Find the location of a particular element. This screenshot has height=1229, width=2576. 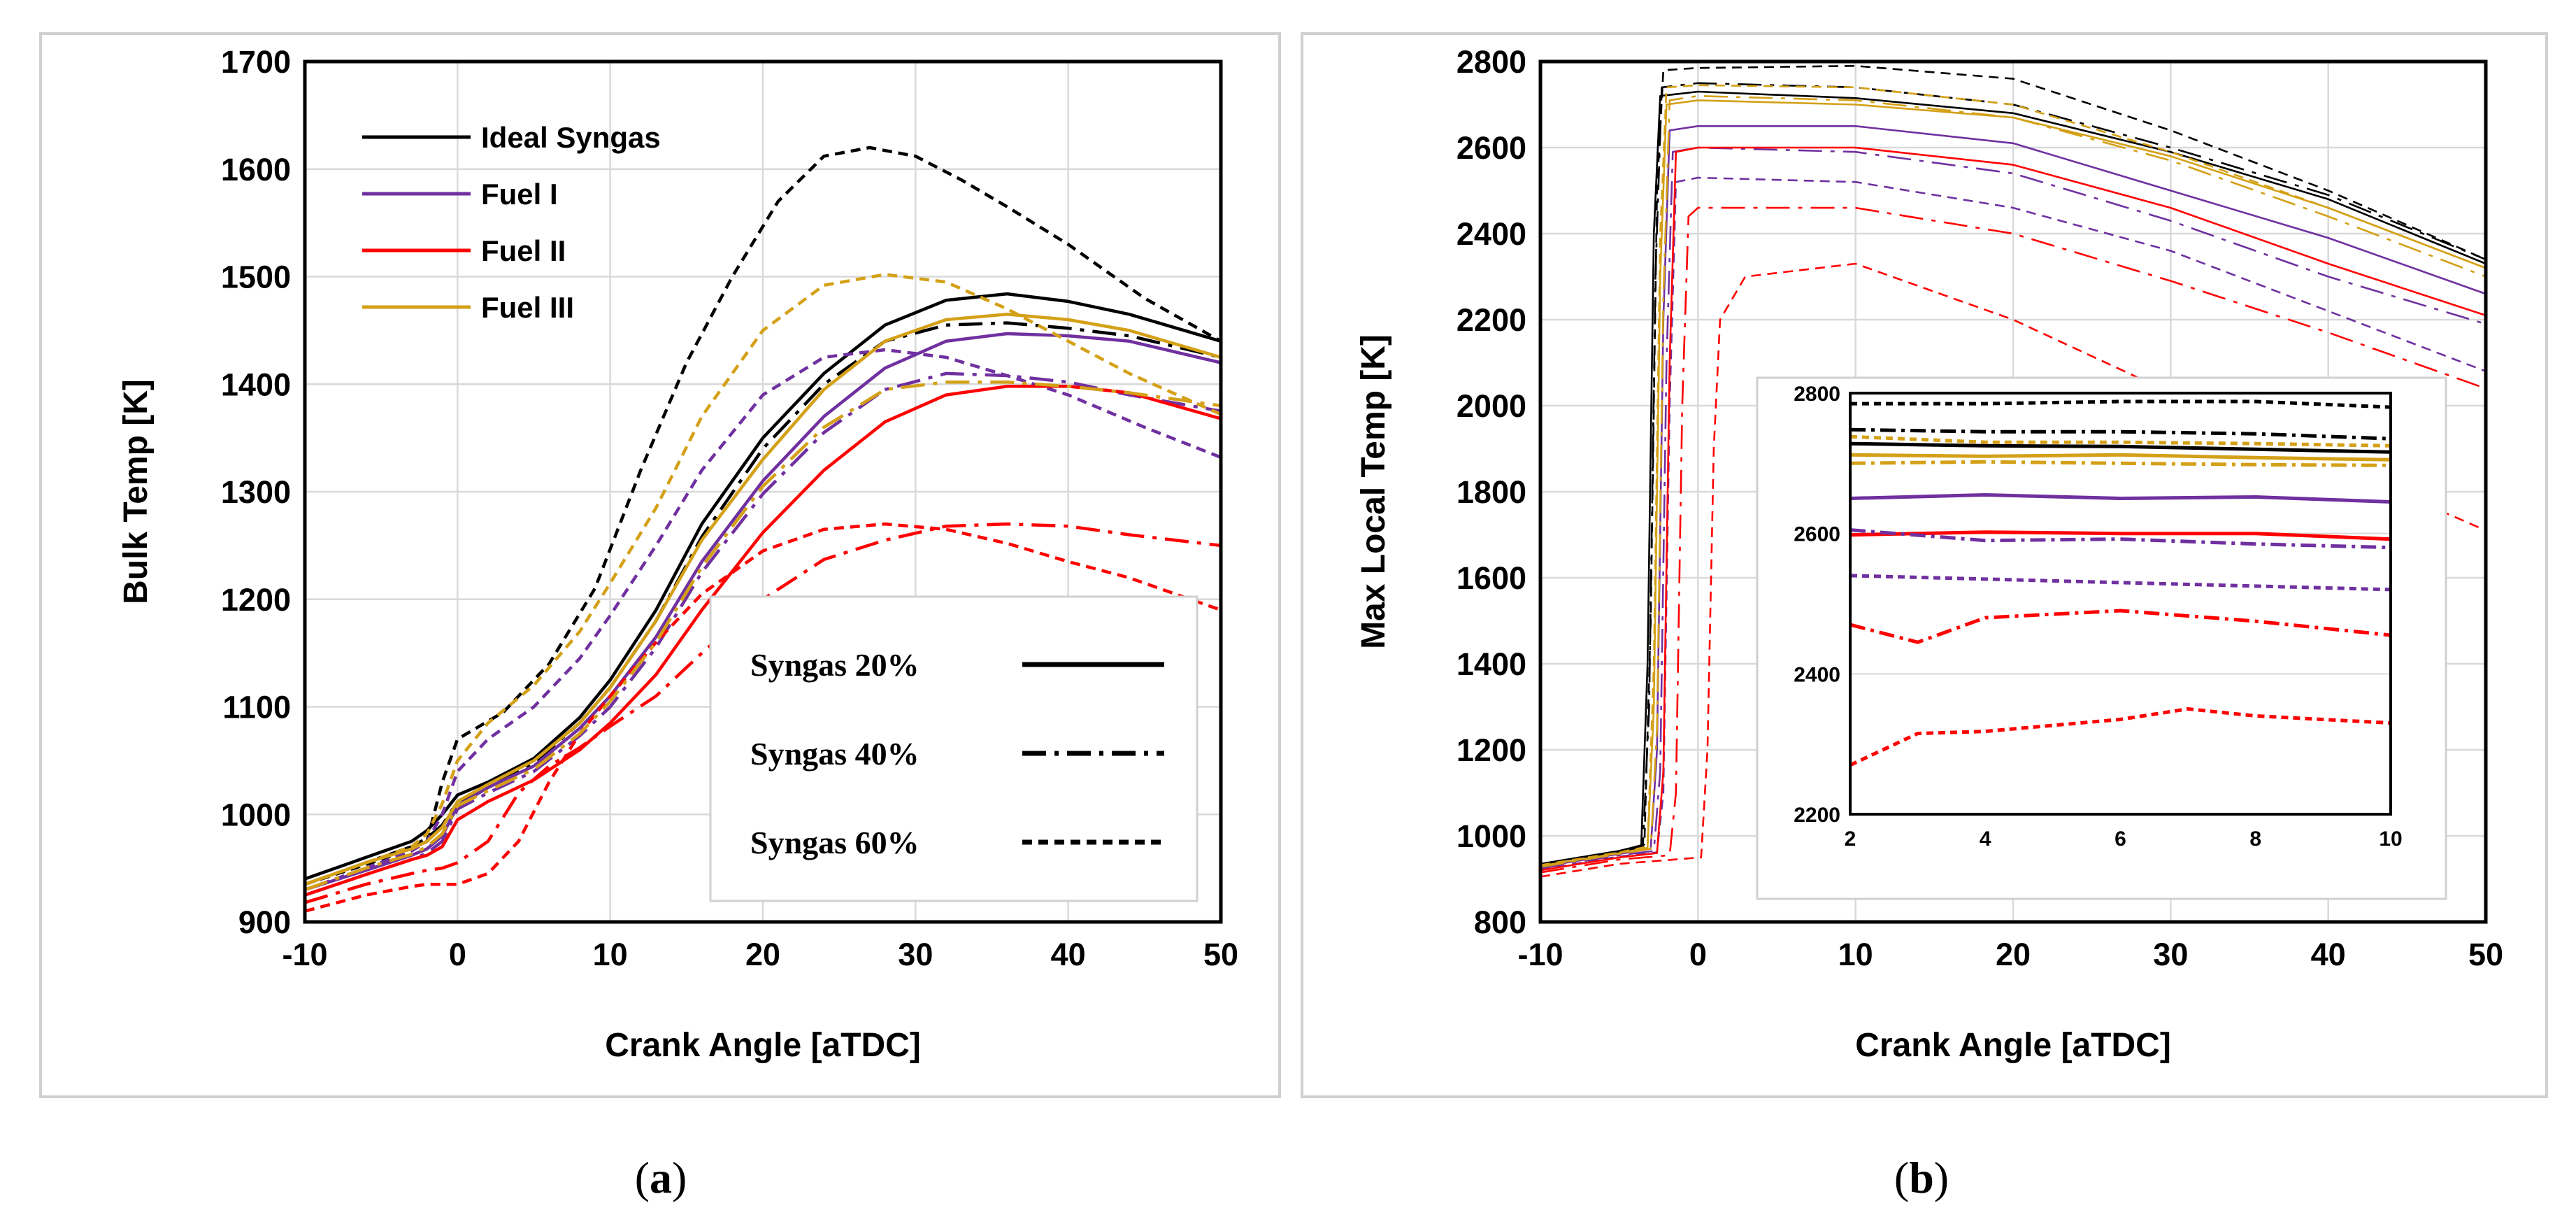

y-tick-label: 1300 is located at coordinates (256, 492).